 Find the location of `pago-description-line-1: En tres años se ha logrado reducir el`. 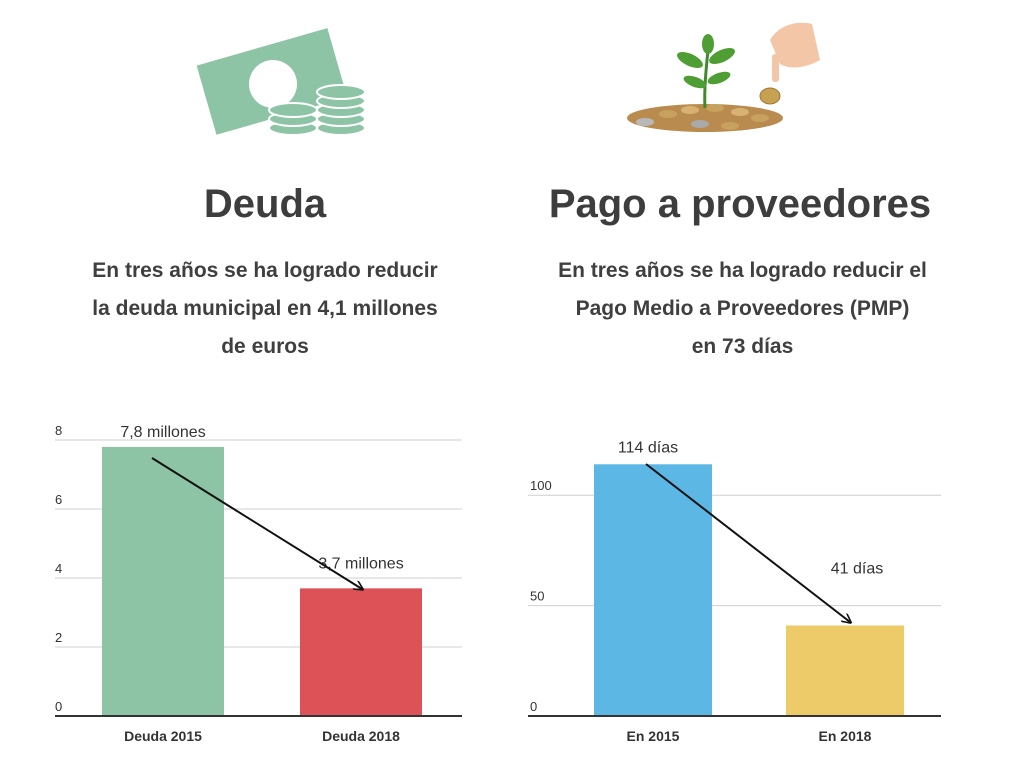

pago-description-line-1: En tres años se ha logrado reducir el is located at coordinates (742, 270).